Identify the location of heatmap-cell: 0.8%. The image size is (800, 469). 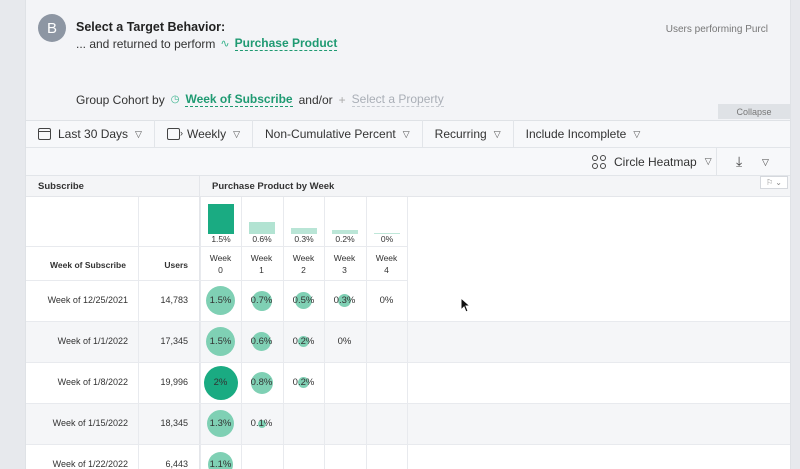
(261, 382).